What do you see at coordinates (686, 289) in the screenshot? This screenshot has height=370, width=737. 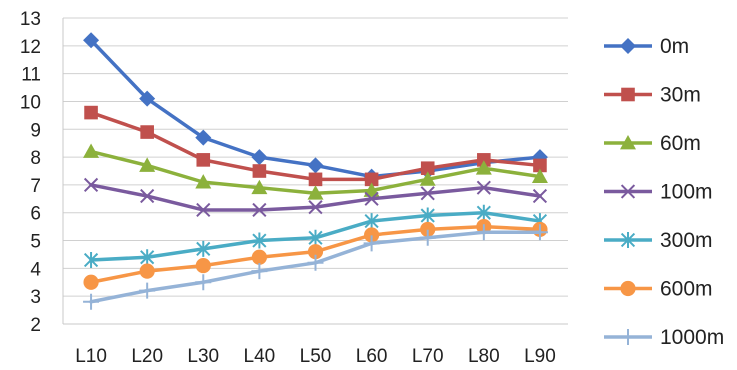 I see `legend-label: 600m` at bounding box center [686, 289].